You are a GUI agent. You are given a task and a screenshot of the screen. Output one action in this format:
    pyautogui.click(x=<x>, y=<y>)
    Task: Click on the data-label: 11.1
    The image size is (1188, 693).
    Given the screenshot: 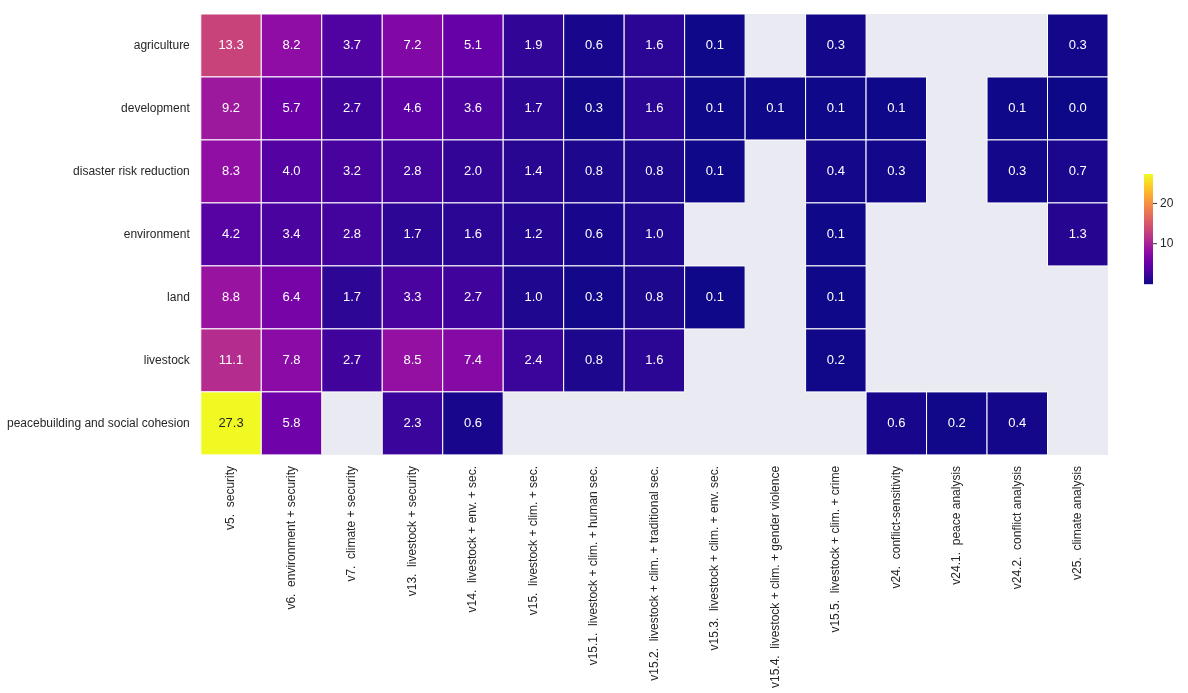 What is the action you would take?
    pyautogui.click(x=231, y=359)
    